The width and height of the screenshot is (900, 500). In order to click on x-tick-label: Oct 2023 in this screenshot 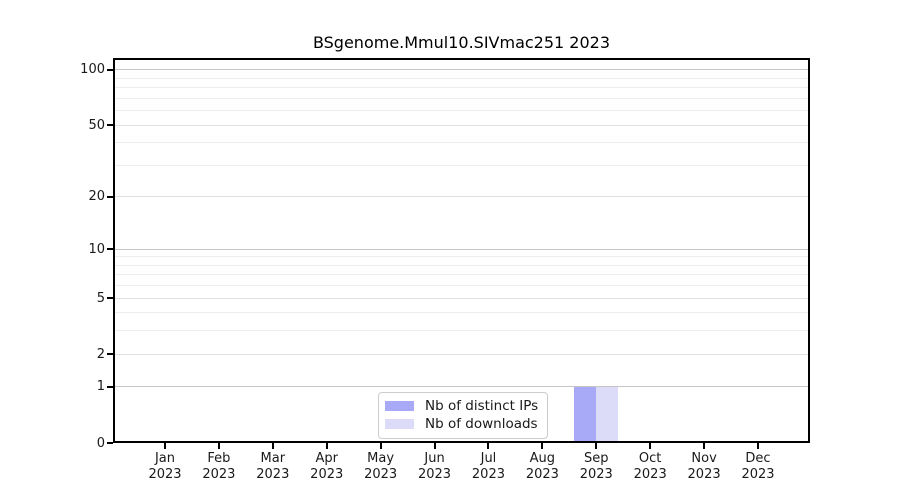, I will do `click(650, 467)`.